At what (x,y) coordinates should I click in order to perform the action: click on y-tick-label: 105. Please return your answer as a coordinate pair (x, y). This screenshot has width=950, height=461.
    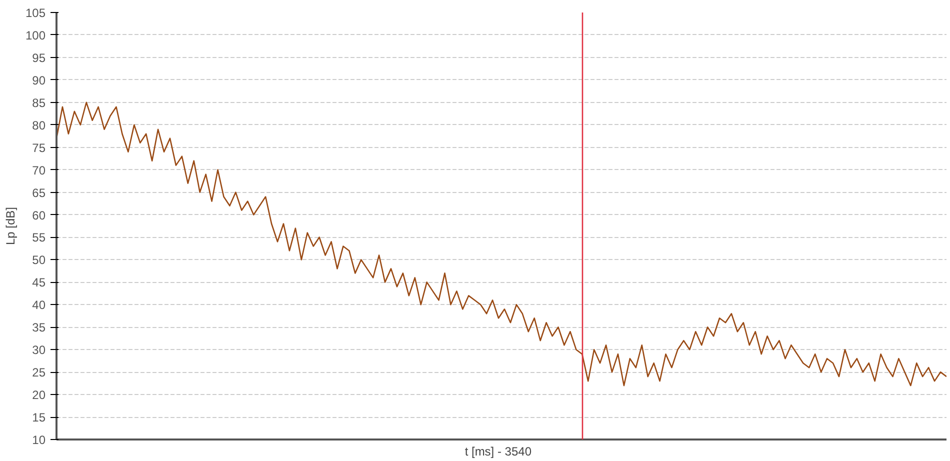
    Looking at the image, I should click on (35, 13).